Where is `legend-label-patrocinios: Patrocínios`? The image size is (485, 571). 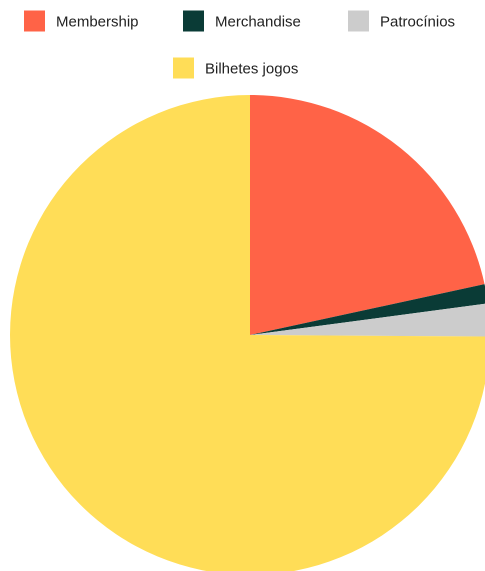
legend-label-patrocinios: Patrocínios is located at coordinates (417, 22).